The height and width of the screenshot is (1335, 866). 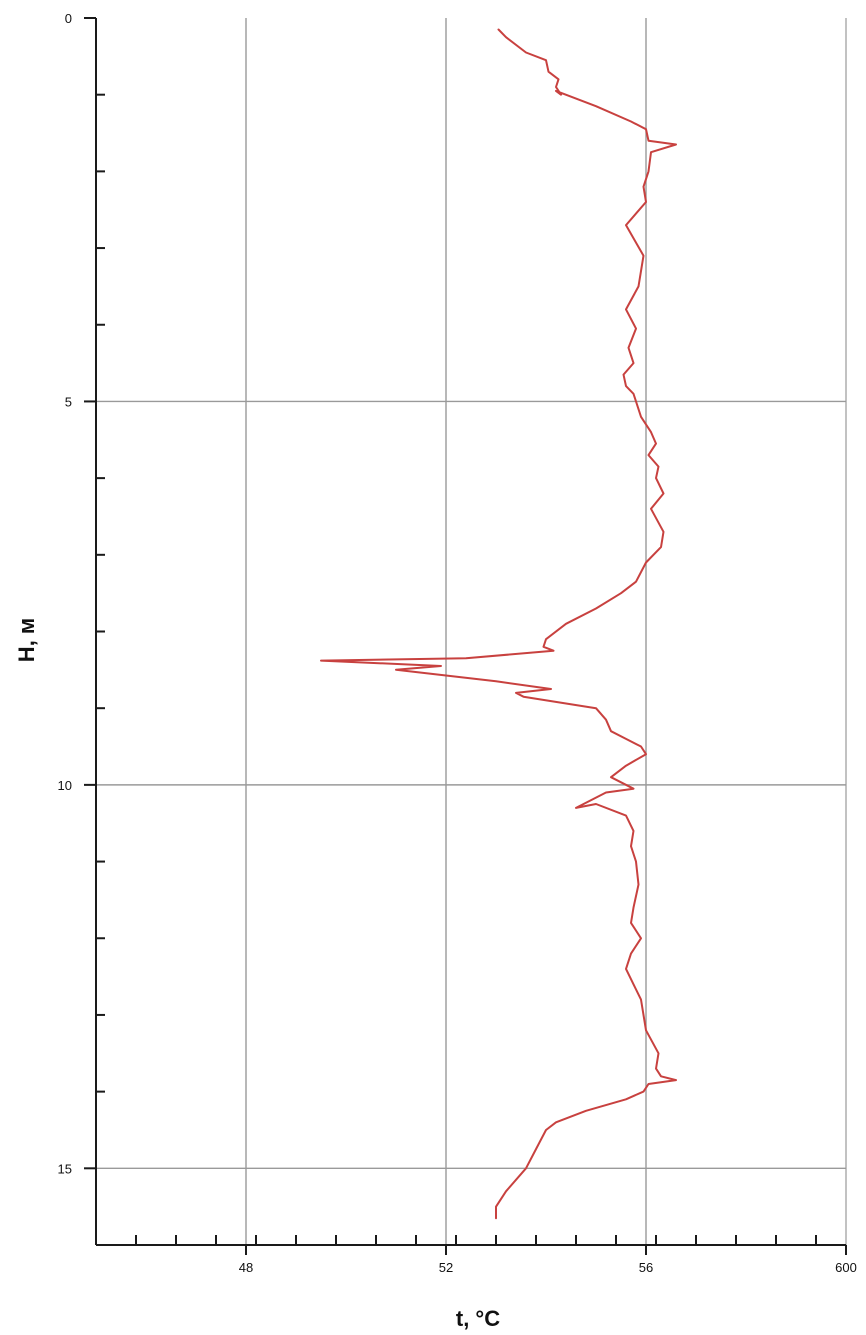 What do you see at coordinates (246, 1267) in the screenshot?
I see `x-tick-label: 48` at bounding box center [246, 1267].